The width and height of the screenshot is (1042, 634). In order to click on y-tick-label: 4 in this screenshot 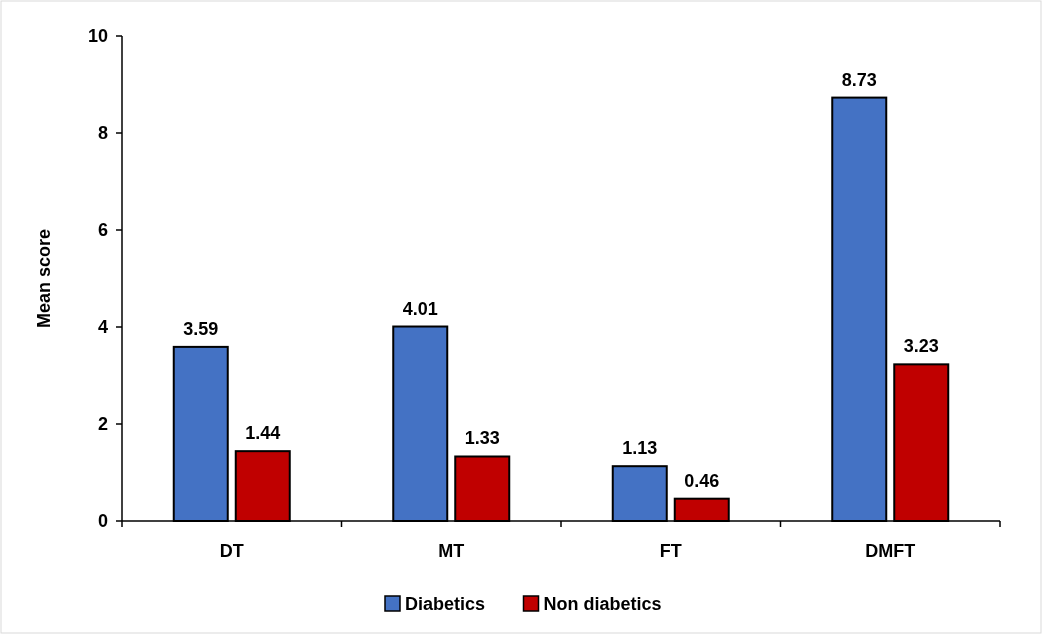, I will do `click(102, 327)`.